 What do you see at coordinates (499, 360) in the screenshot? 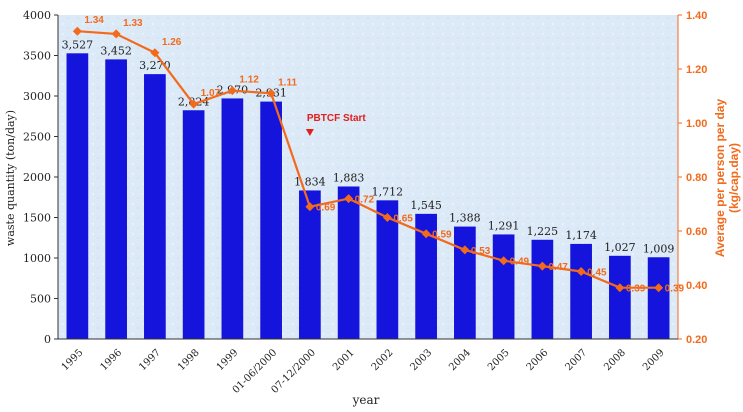
I see `x-tick-label: 2005` at bounding box center [499, 360].